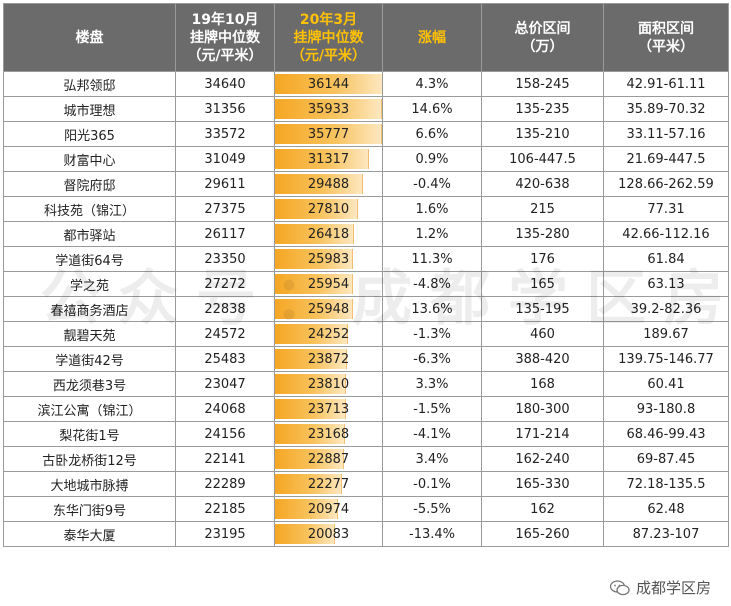 The height and width of the screenshot is (606, 731). What do you see at coordinates (432, 134) in the screenshot?
I see `change-cell: 6.6%` at bounding box center [432, 134].